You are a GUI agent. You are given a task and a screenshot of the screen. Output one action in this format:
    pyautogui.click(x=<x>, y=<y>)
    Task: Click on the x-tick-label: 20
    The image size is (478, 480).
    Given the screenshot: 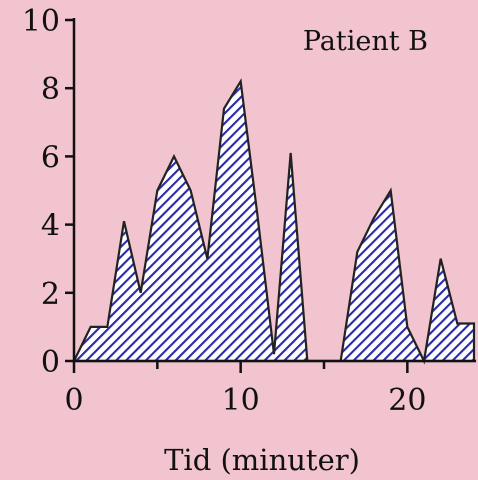 What is the action you would take?
    pyautogui.click(x=407, y=400)
    